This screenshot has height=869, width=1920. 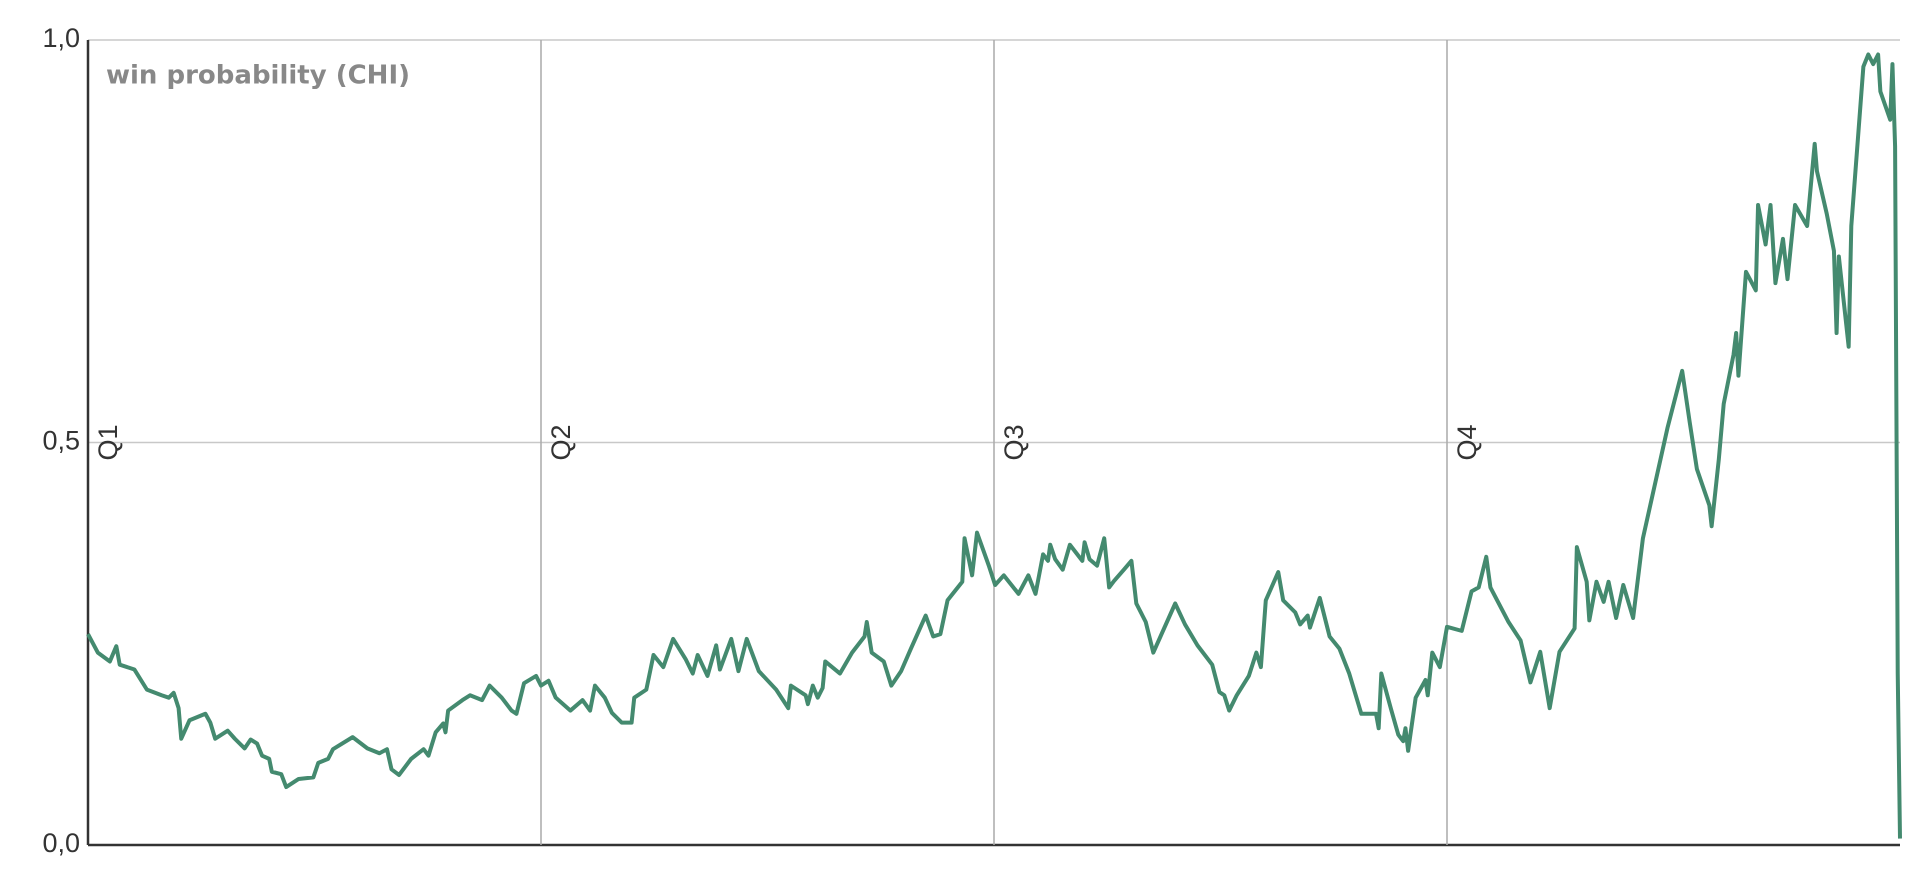 What do you see at coordinates (61, 843) in the screenshot?
I see `y-tick-label: 0,0` at bounding box center [61, 843].